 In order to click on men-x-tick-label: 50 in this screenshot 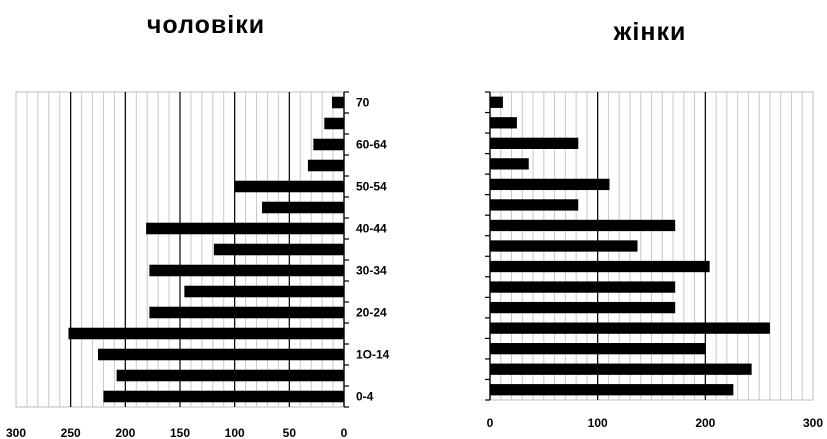, I will do `click(290, 432)`.